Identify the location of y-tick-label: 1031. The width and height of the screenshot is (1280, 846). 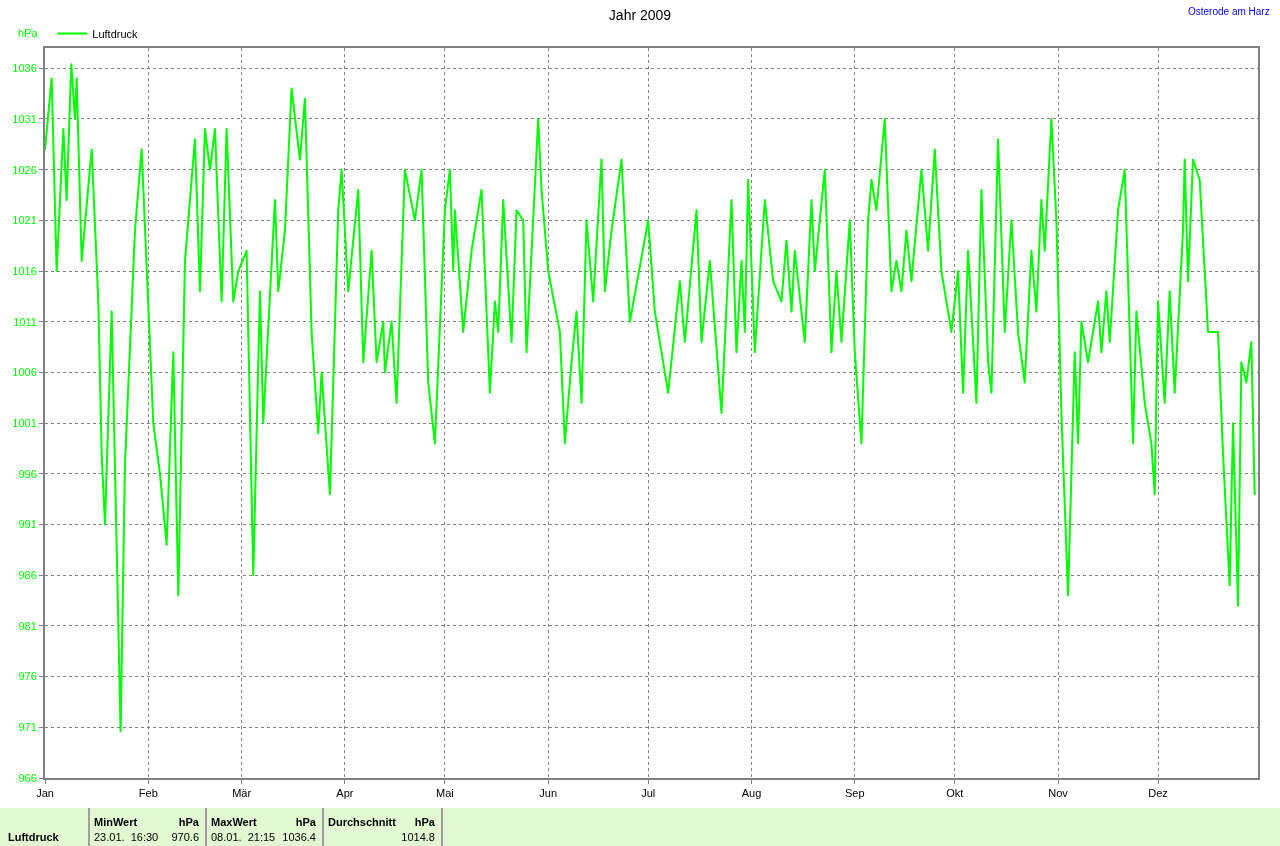
(24, 118).